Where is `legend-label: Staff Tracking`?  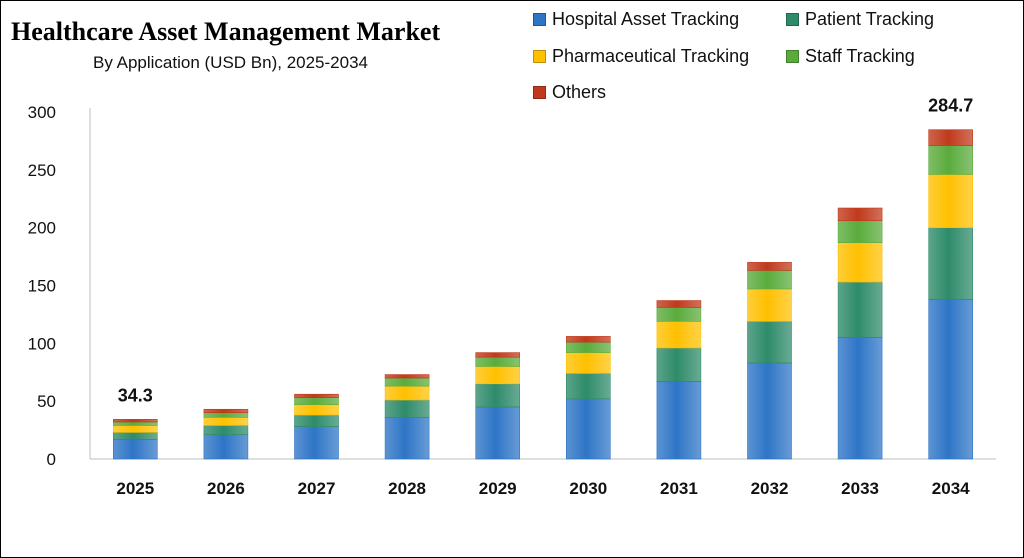
legend-label: Staff Tracking is located at coordinates (860, 56).